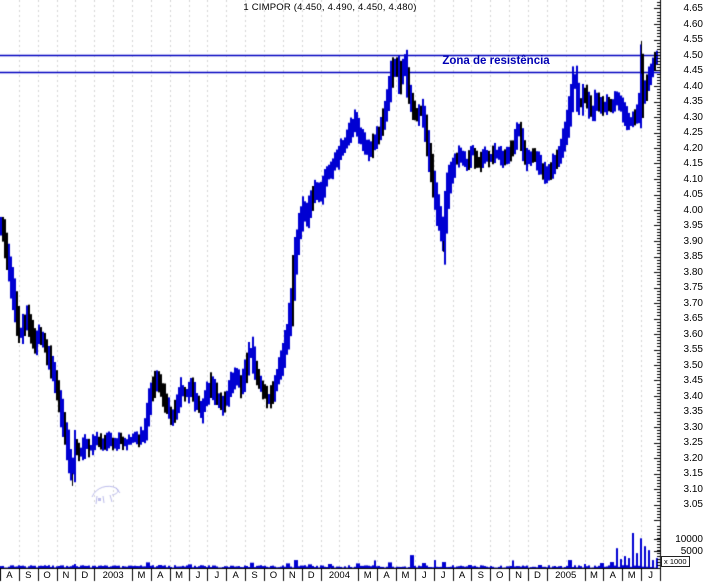  Describe the element at coordinates (693, 24) in the screenshot. I see `price-tick-label: 4.60` at that location.